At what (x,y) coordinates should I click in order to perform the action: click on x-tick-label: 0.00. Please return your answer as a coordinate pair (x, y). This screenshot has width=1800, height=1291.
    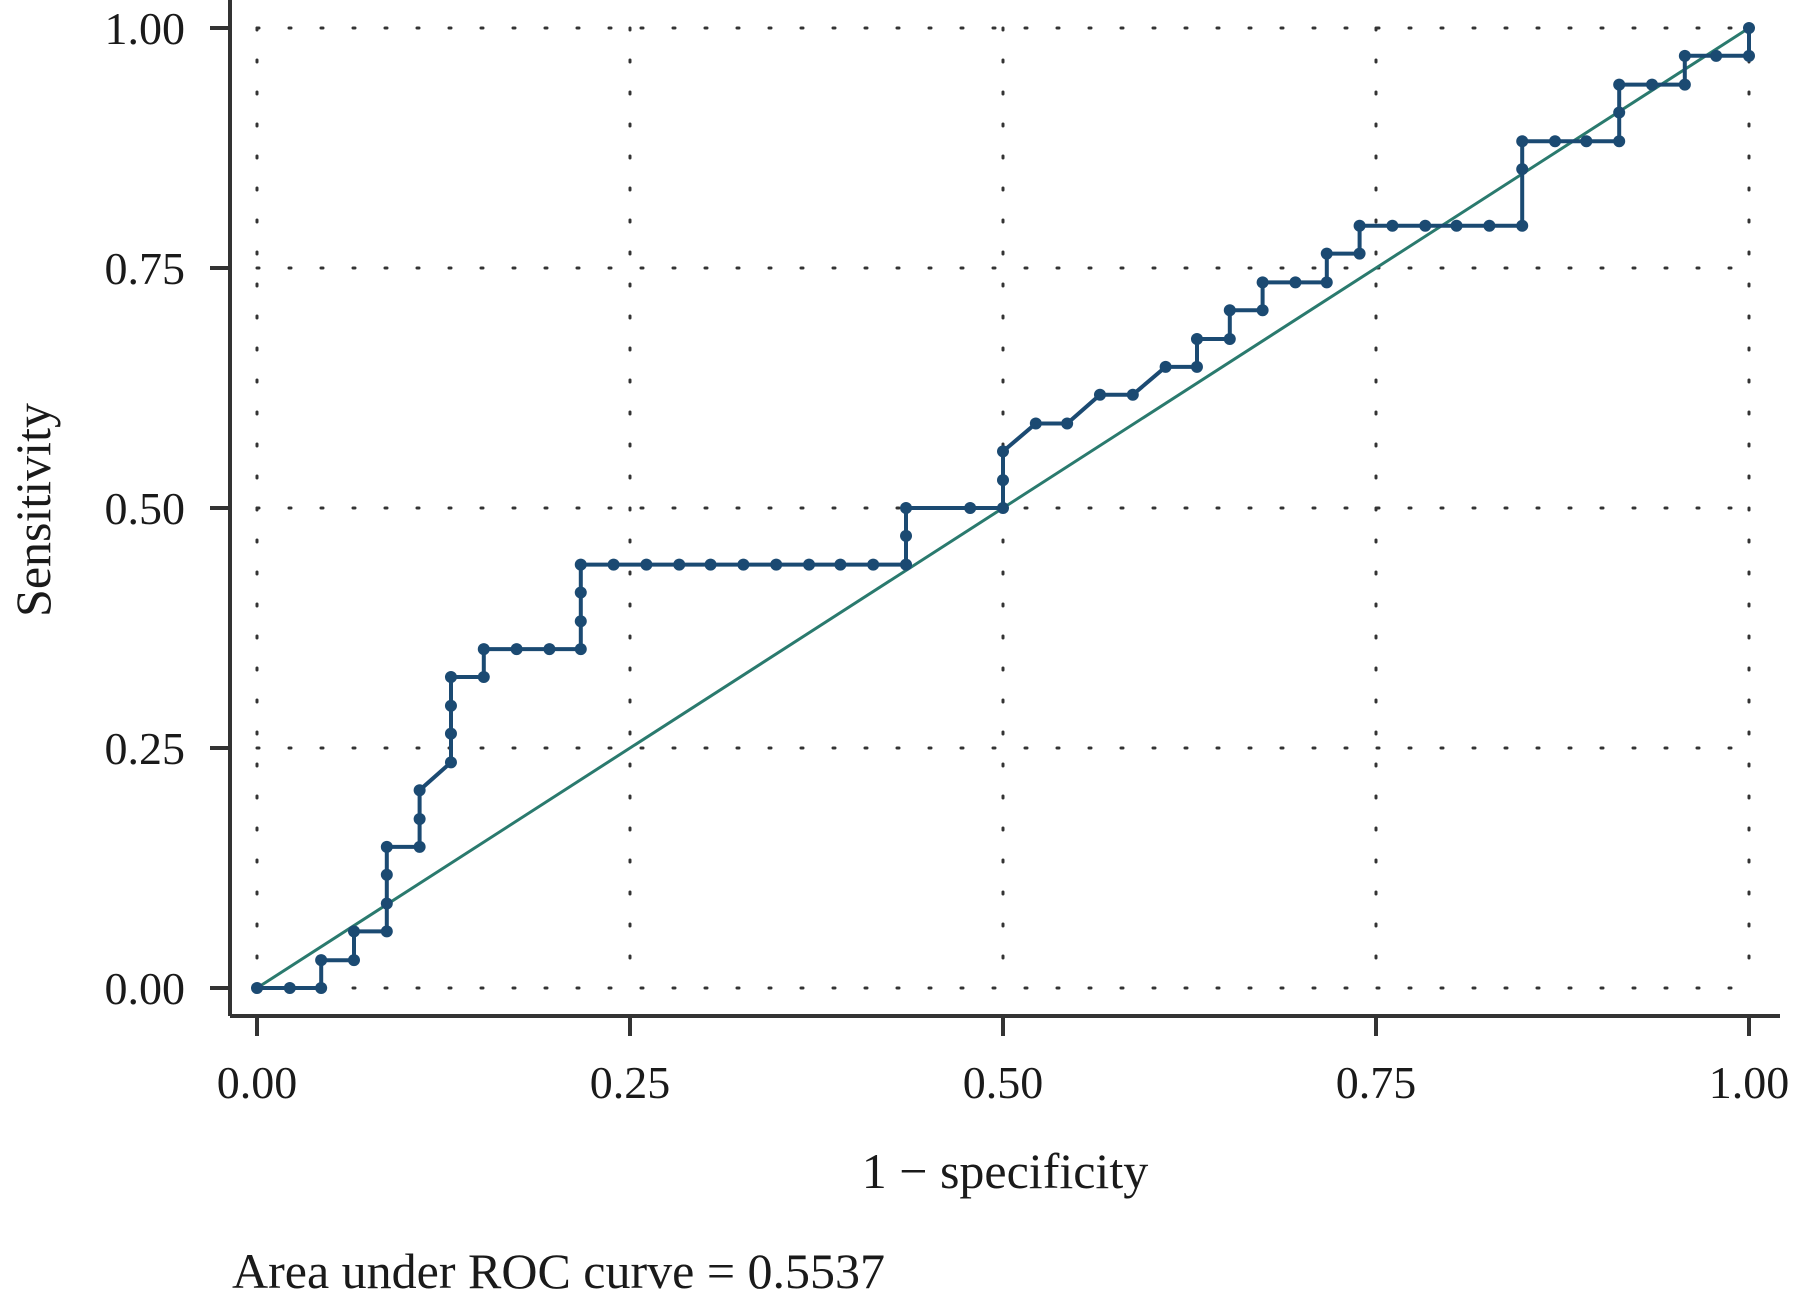
    Looking at the image, I should click on (257, 1082).